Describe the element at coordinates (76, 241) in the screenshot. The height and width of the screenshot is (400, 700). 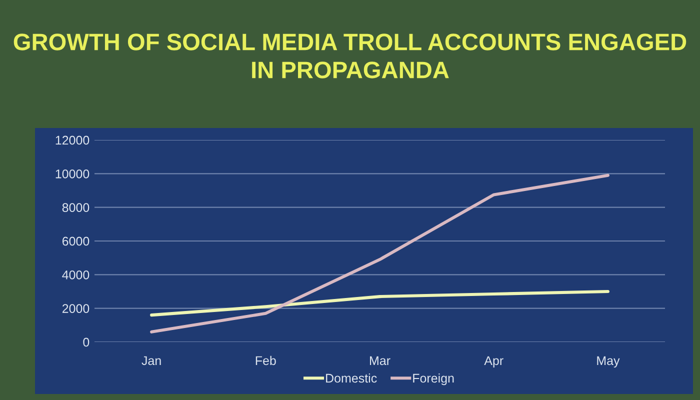
I see `y-tick-label: 6000` at that location.